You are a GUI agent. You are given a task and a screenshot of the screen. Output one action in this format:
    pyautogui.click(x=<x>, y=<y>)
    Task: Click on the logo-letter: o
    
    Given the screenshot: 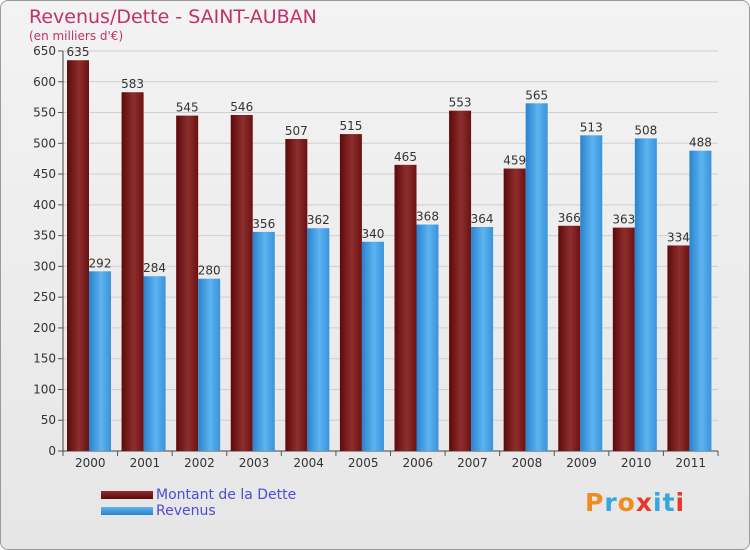 What is the action you would take?
    pyautogui.click(x=626, y=502)
    